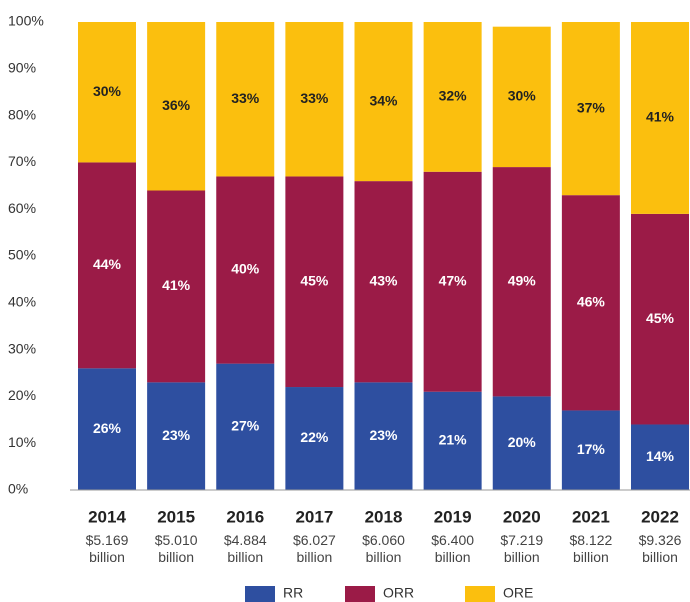  Describe the element at coordinates (522, 548) in the screenshot. I see `total-label: $7.219 billion` at that location.